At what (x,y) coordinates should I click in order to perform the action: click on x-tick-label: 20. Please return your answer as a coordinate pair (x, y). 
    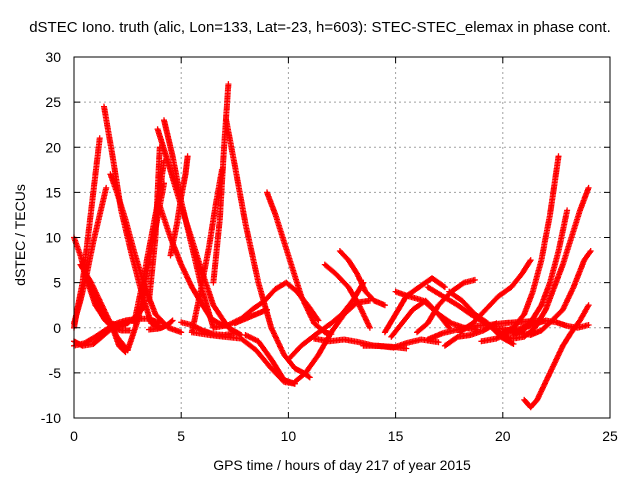
    Looking at the image, I should click on (503, 436).